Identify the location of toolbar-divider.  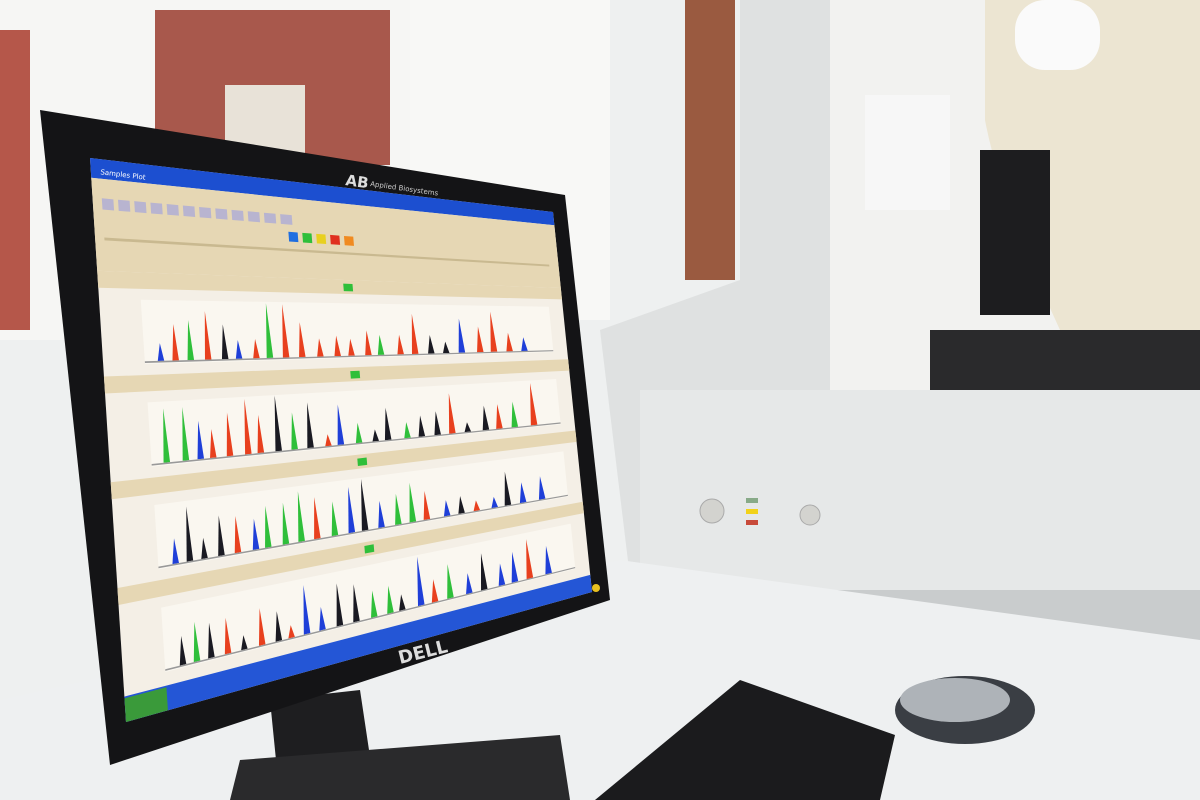
(327, 252).